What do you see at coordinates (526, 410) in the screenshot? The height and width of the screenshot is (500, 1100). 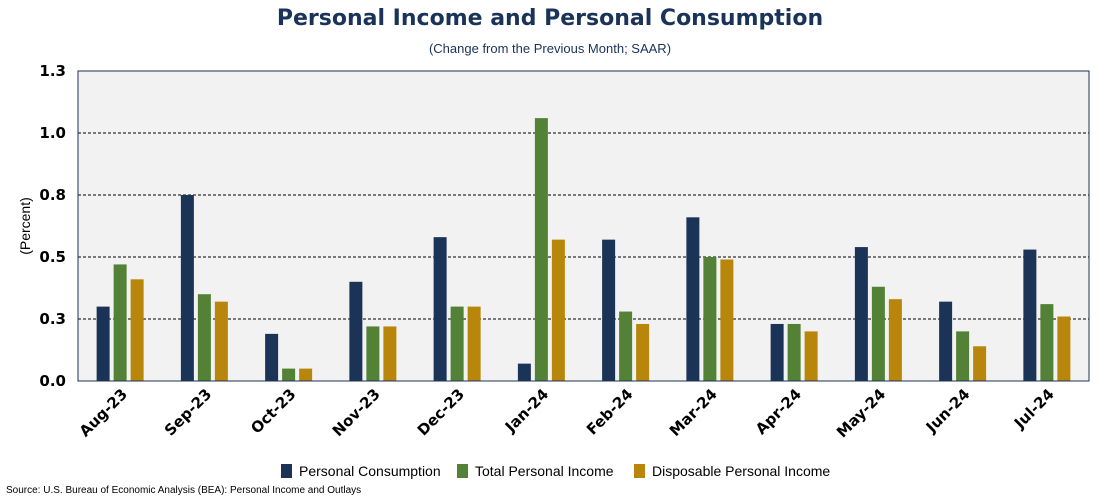 I see `x-tick-label: Jan-24` at bounding box center [526, 410].